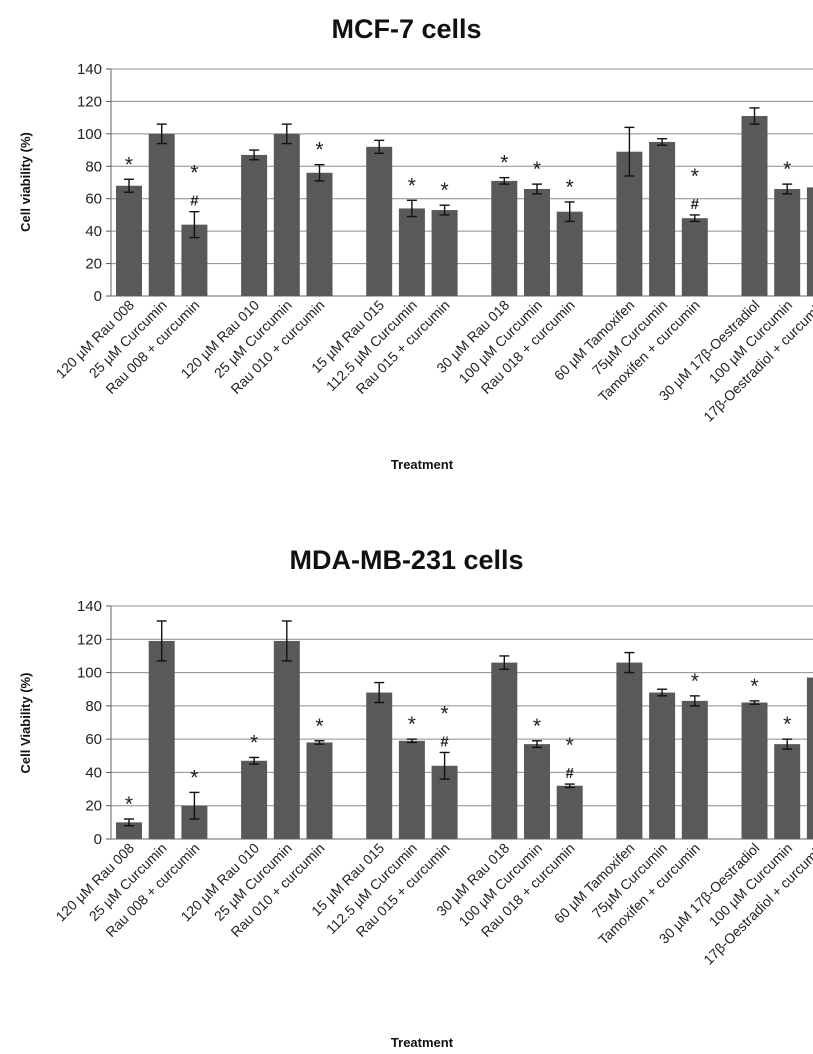 The width and height of the screenshot is (813, 1054). Describe the element at coordinates (93, 739) in the screenshot. I see `y-tick-label: 60` at that location.